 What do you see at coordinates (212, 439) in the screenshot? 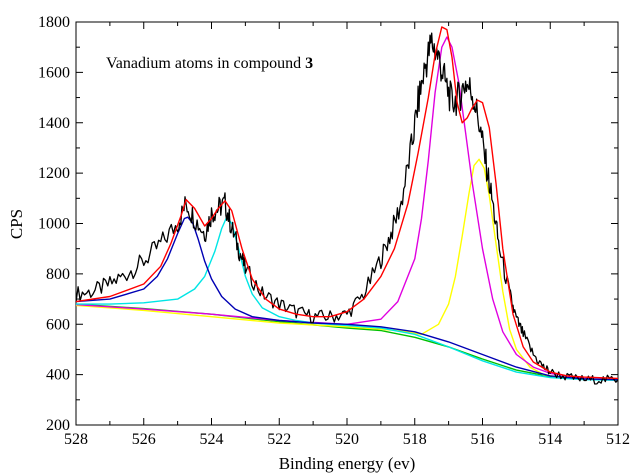
I see `x-tick-label: 524` at bounding box center [212, 439].